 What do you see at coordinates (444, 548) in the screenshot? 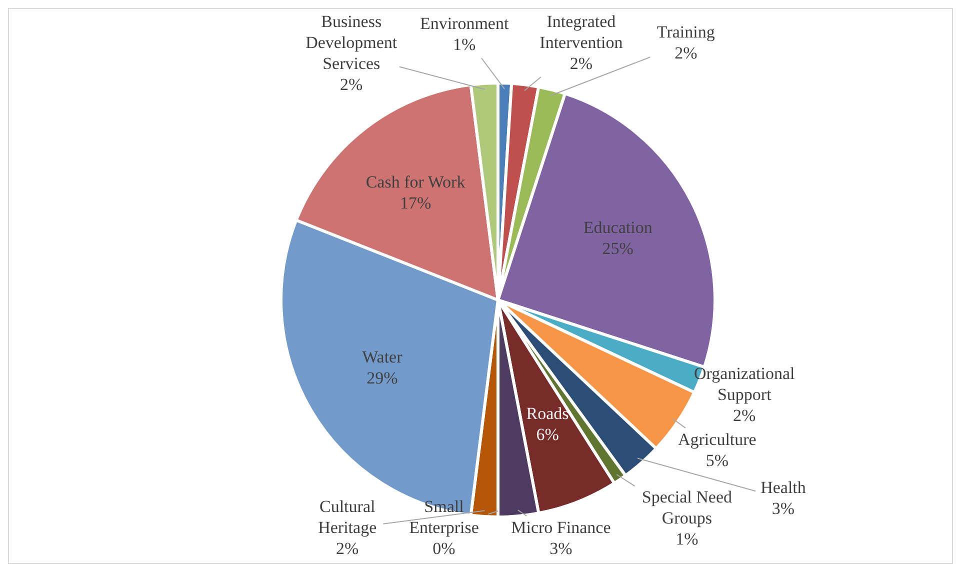
I see `text: 0%` at bounding box center [444, 548].